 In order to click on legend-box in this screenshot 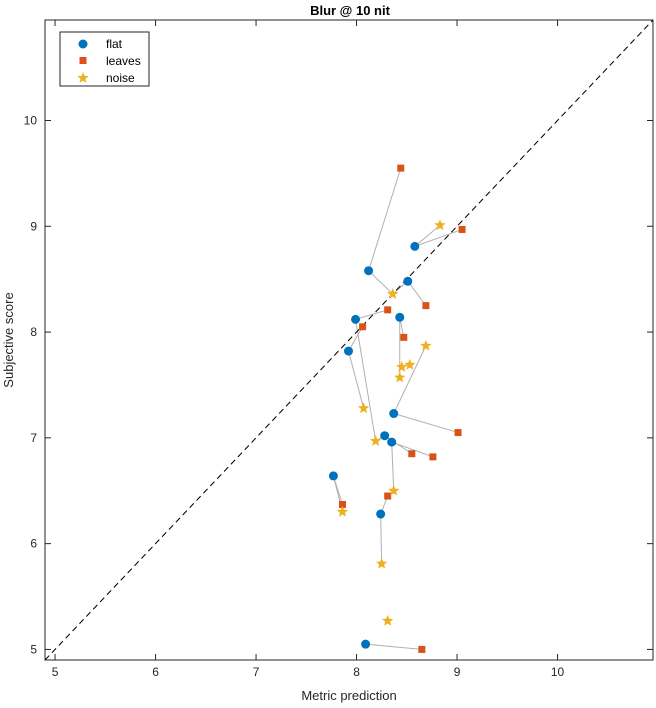, I will do `click(104, 59)`.